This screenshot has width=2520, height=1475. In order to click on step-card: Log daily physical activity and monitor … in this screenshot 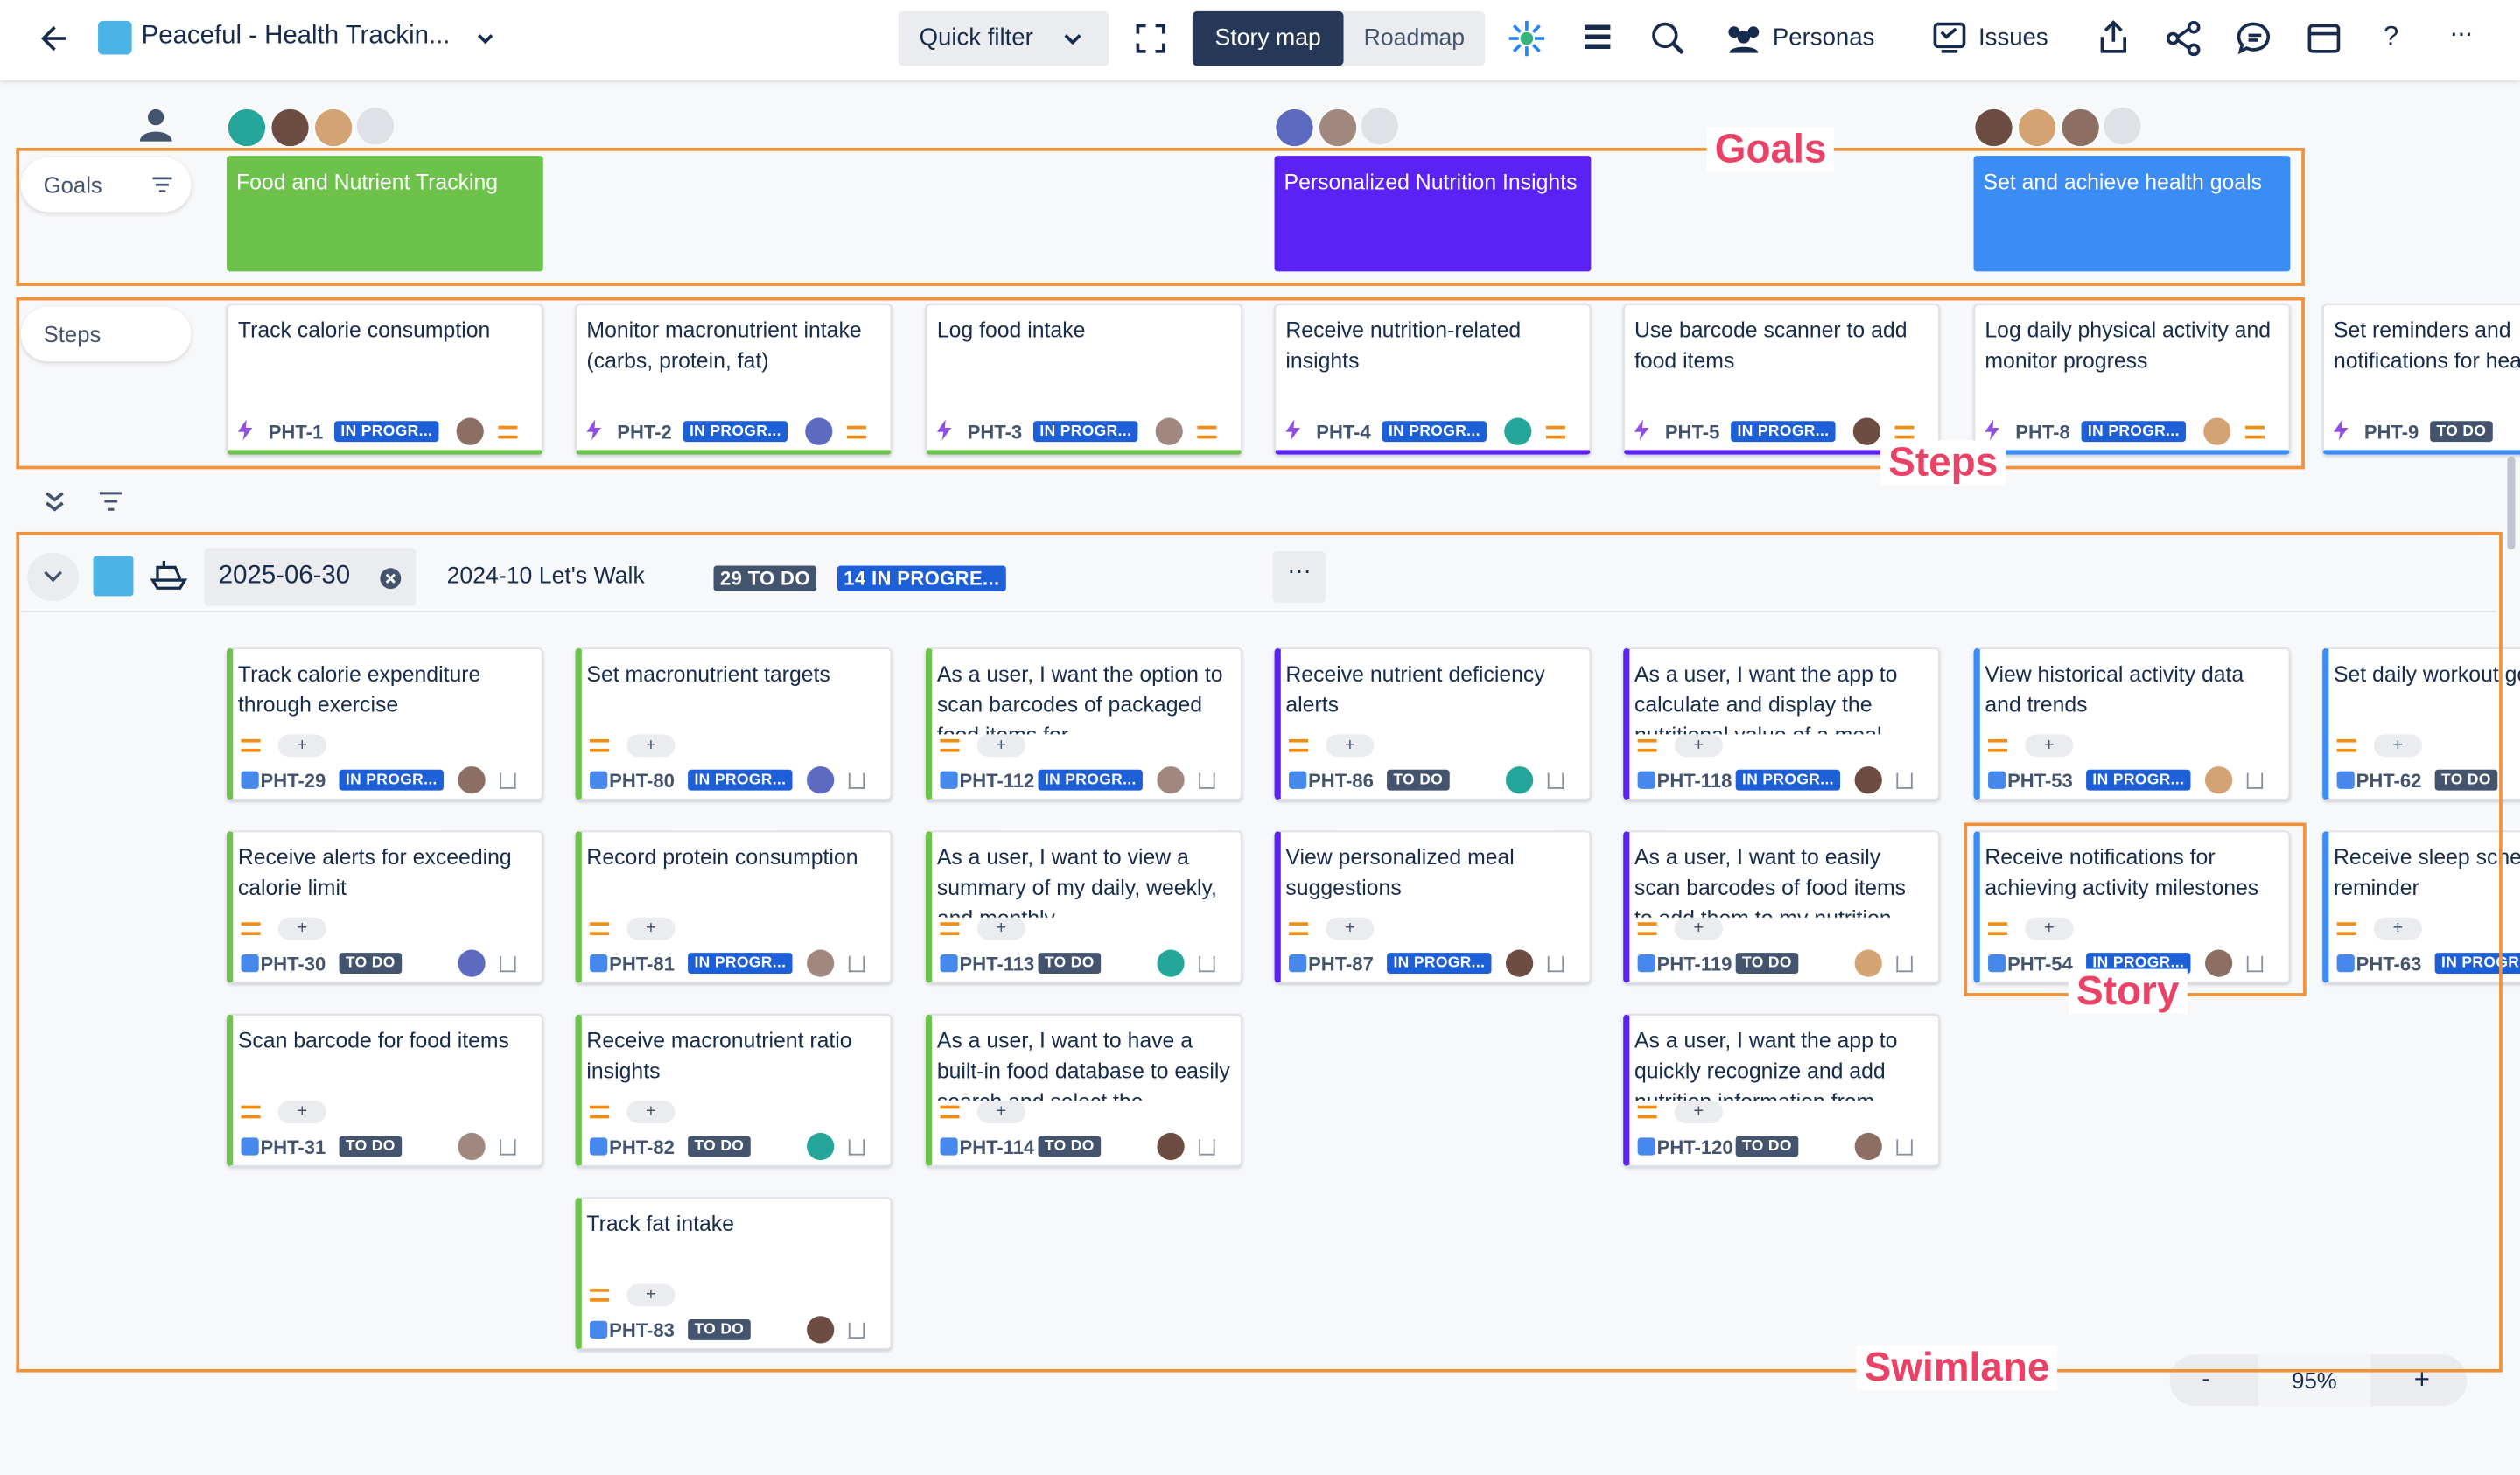, I will do `click(2132, 379)`.